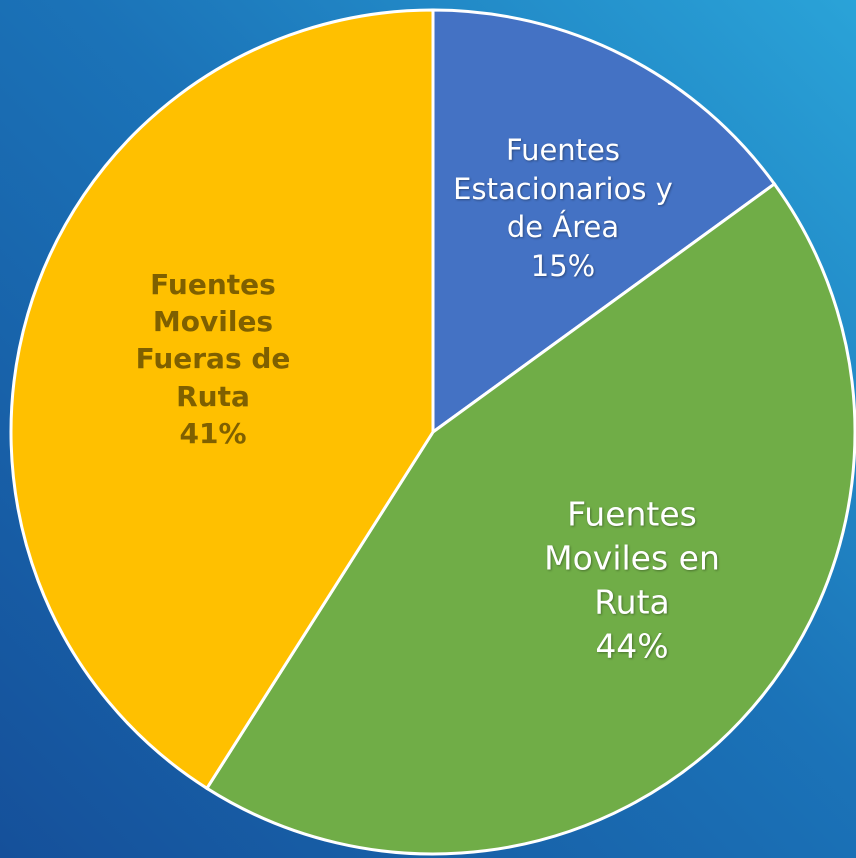 This screenshot has height=858, width=856. I want to click on slice-label: Fuentes Moviles Fueras de Ruta 41%, so click(213, 359).